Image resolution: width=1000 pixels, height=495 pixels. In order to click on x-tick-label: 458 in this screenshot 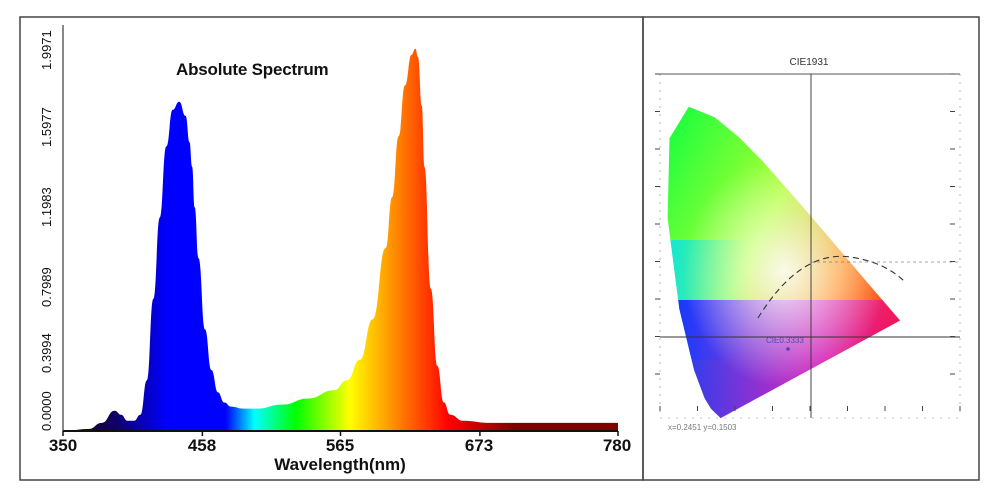, I will do `click(202, 445)`.